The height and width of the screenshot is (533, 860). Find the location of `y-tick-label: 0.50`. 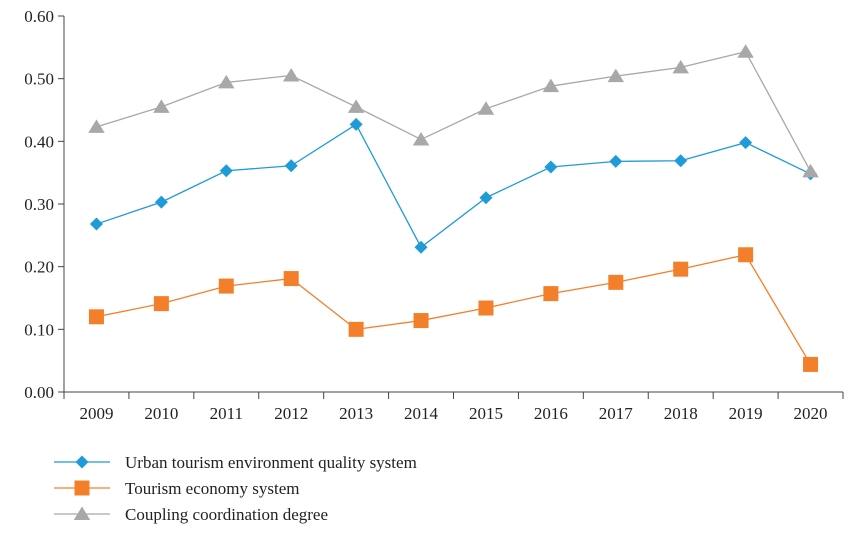

y-tick-label: 0.50 is located at coordinates (39, 79).